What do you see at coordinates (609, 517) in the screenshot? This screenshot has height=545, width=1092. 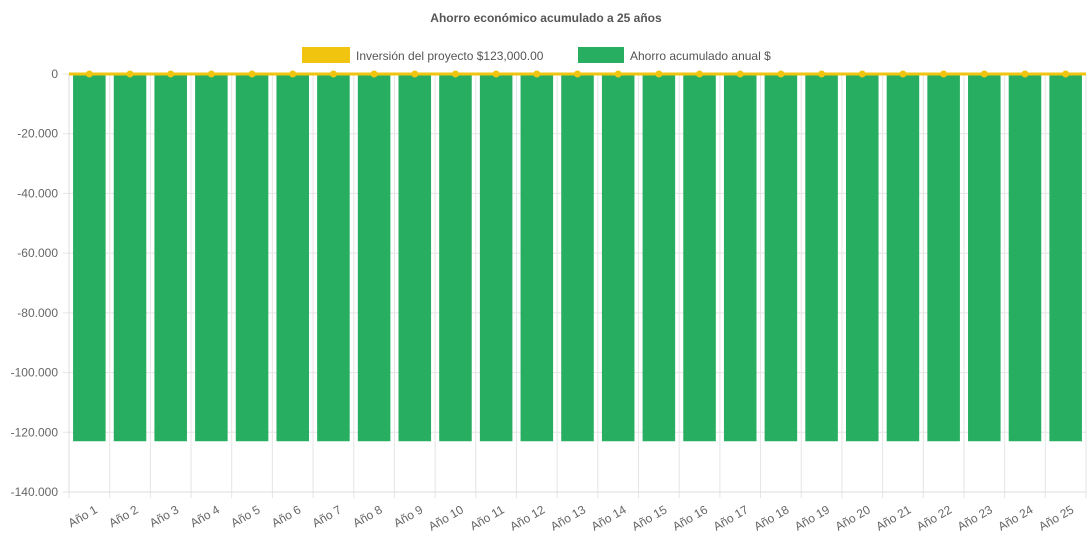 I see `x-tick-label: Año 14` at bounding box center [609, 517].